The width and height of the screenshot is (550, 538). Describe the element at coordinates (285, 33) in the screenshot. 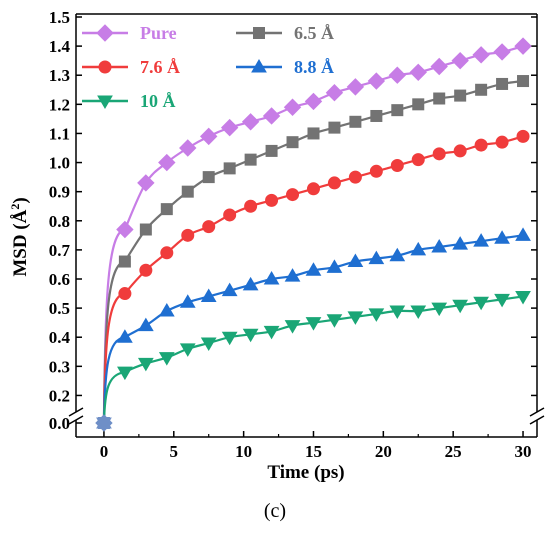

I see `legend-item-1: 6.5 Å` at that location.